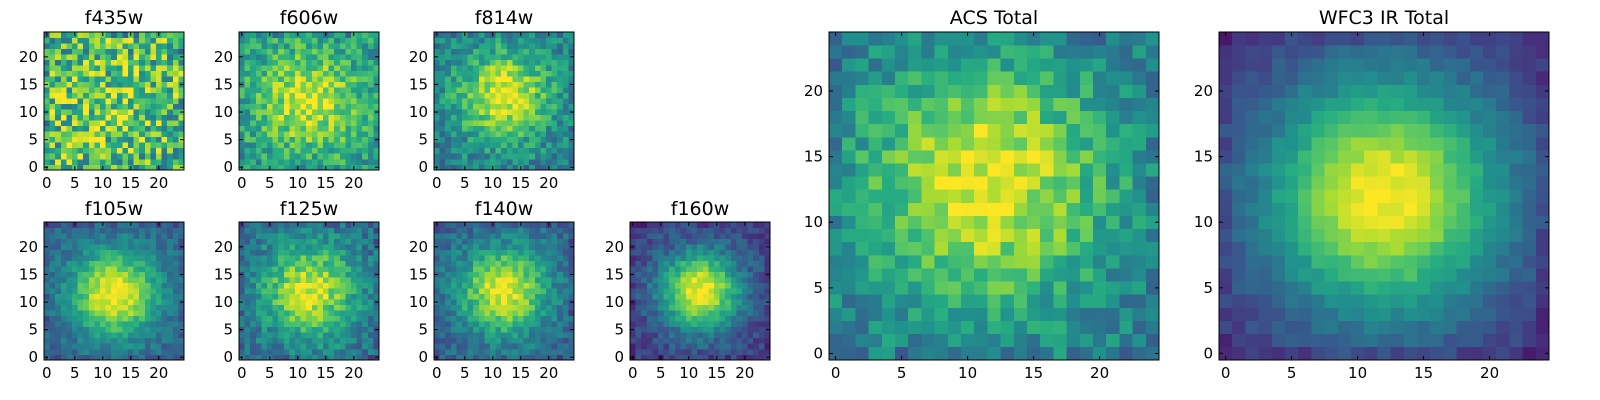 Image resolution: width=1600 pixels, height=400 pixels. I want to click on y-tick-label: 5, so click(228, 330).